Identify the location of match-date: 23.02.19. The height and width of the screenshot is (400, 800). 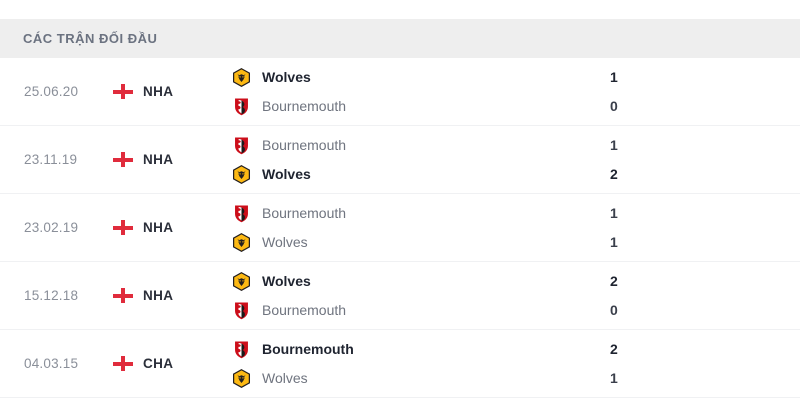
(51, 227).